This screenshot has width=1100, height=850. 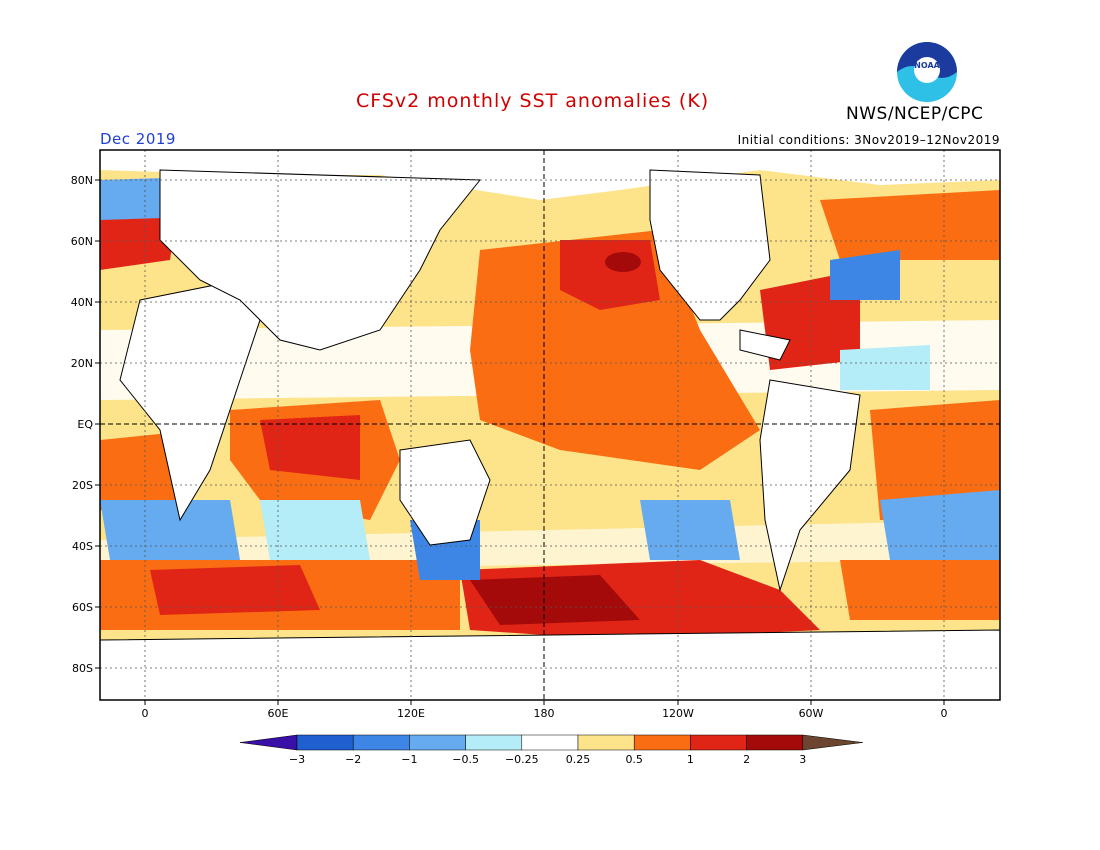 I want to click on australia, so click(x=445, y=492).